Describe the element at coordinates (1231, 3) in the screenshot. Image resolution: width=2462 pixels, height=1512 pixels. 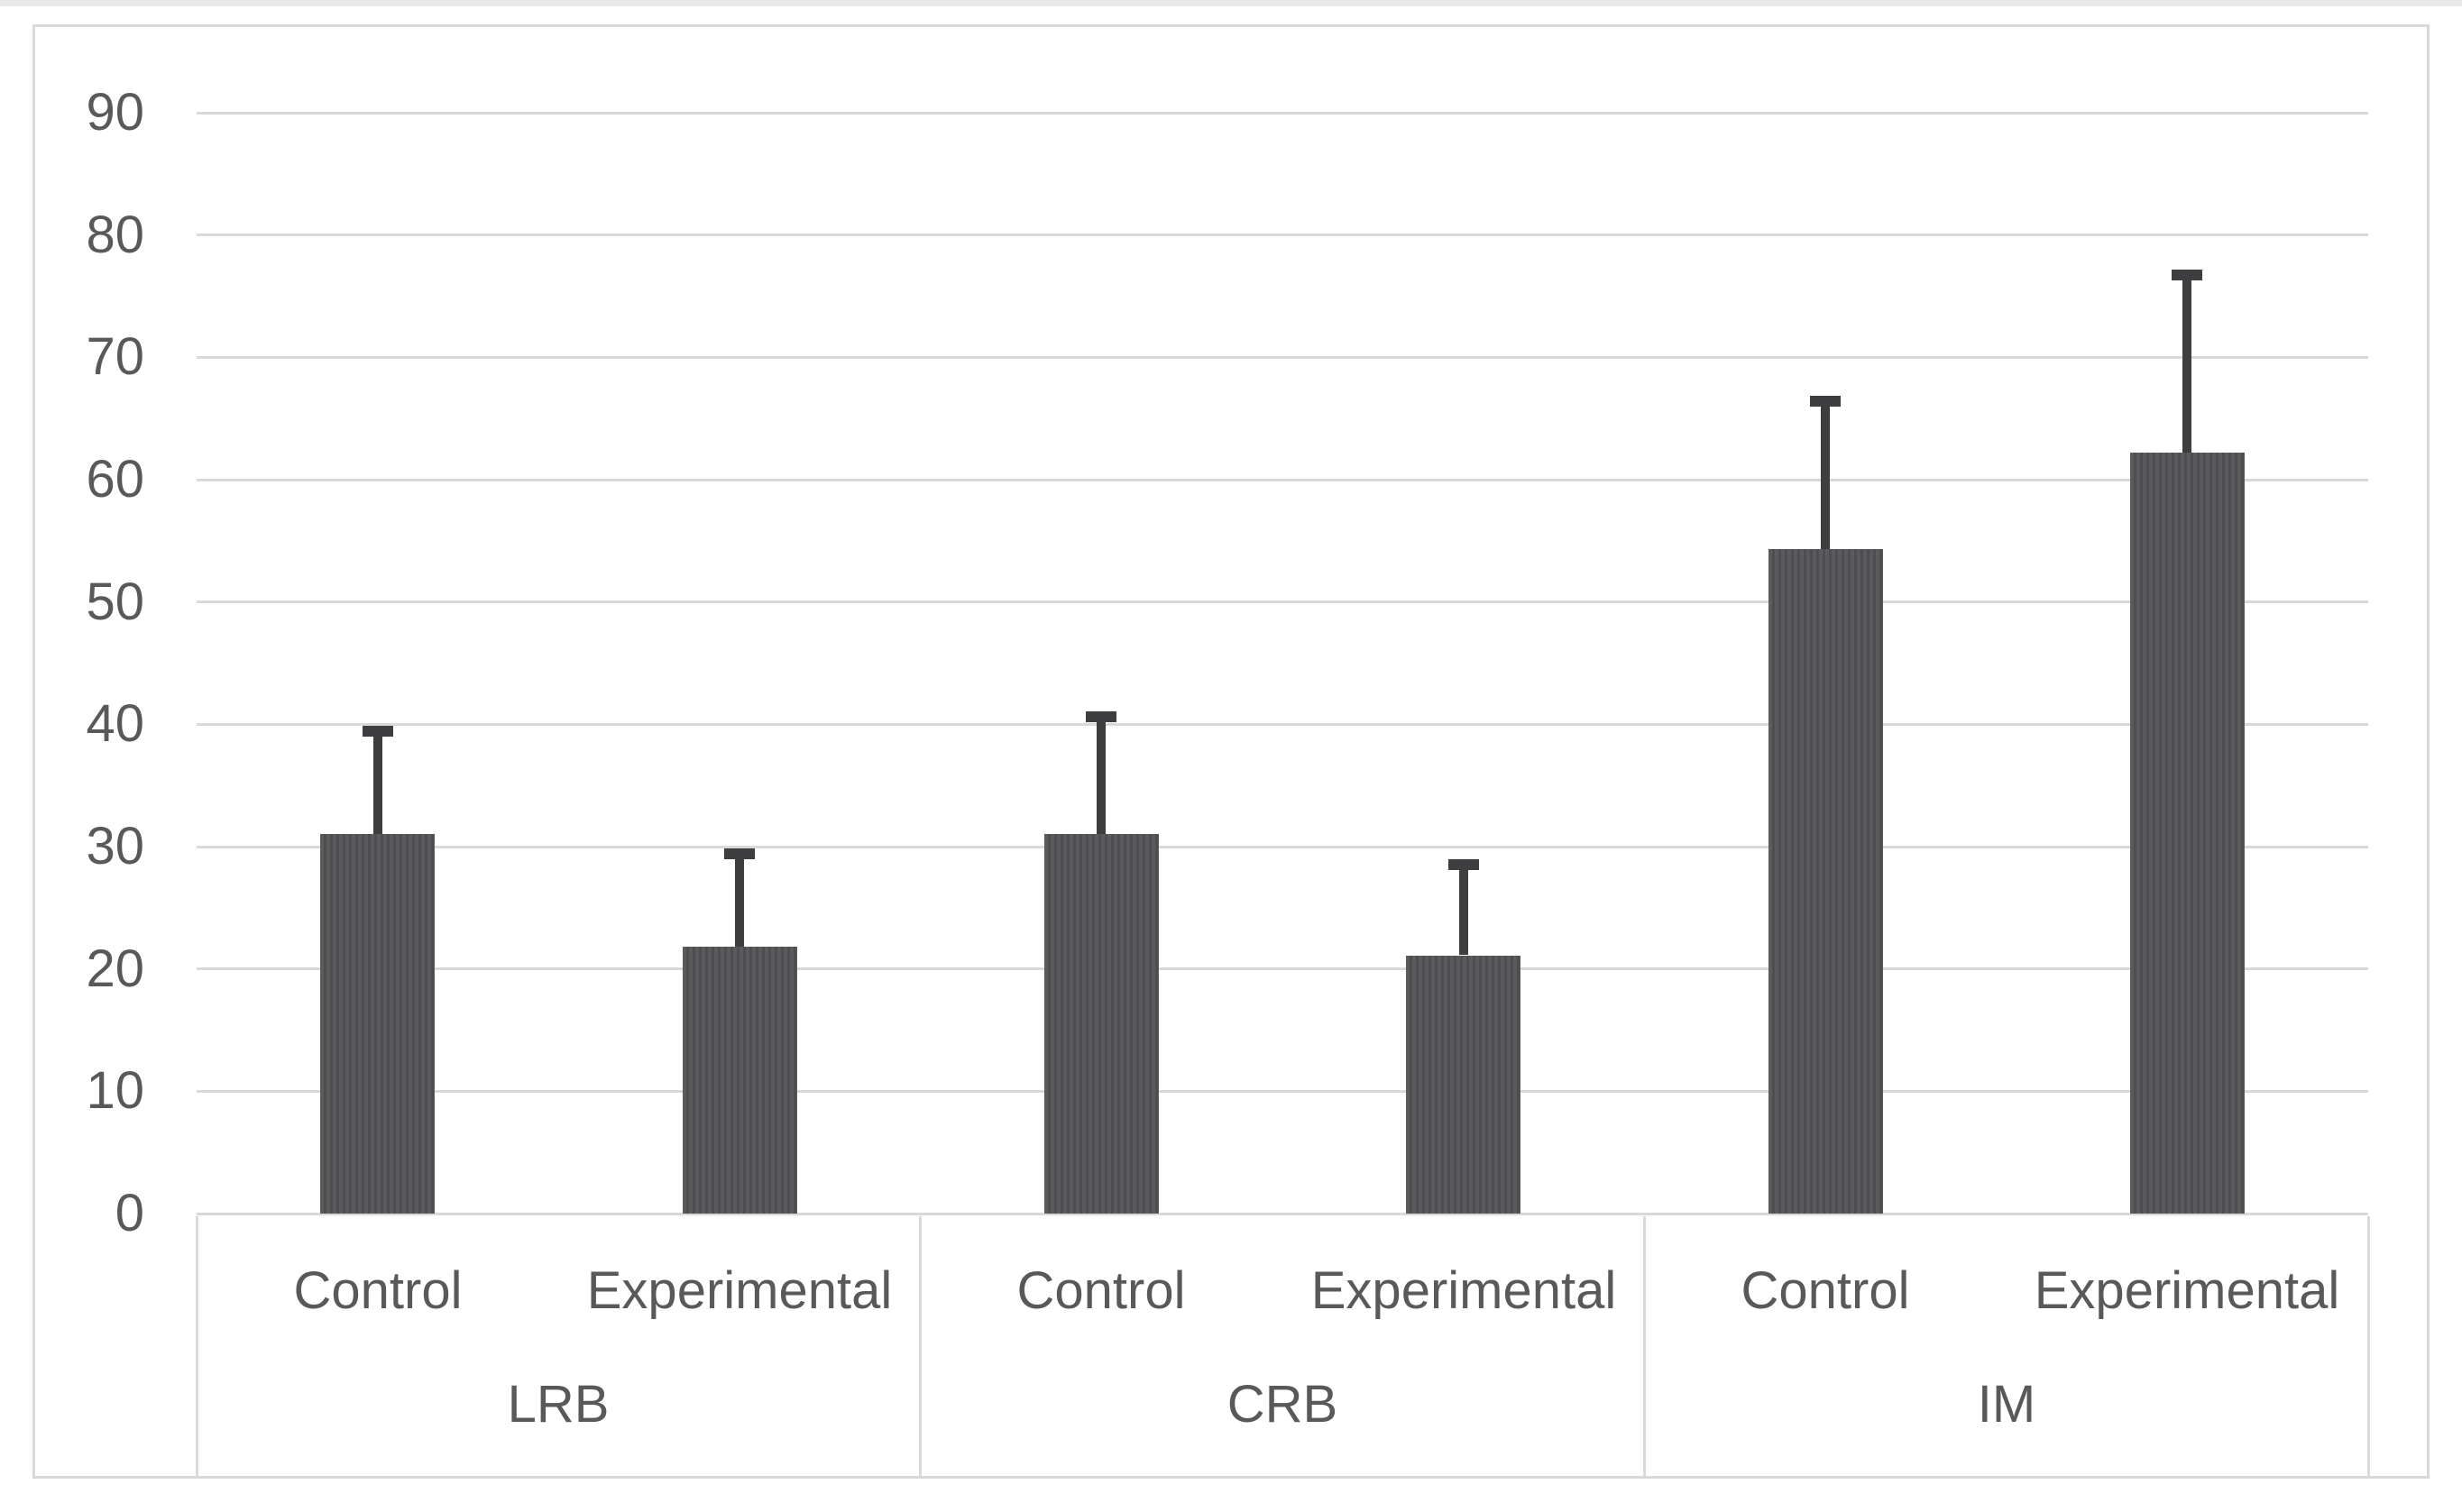
I see `screenshot-top-edge` at that location.